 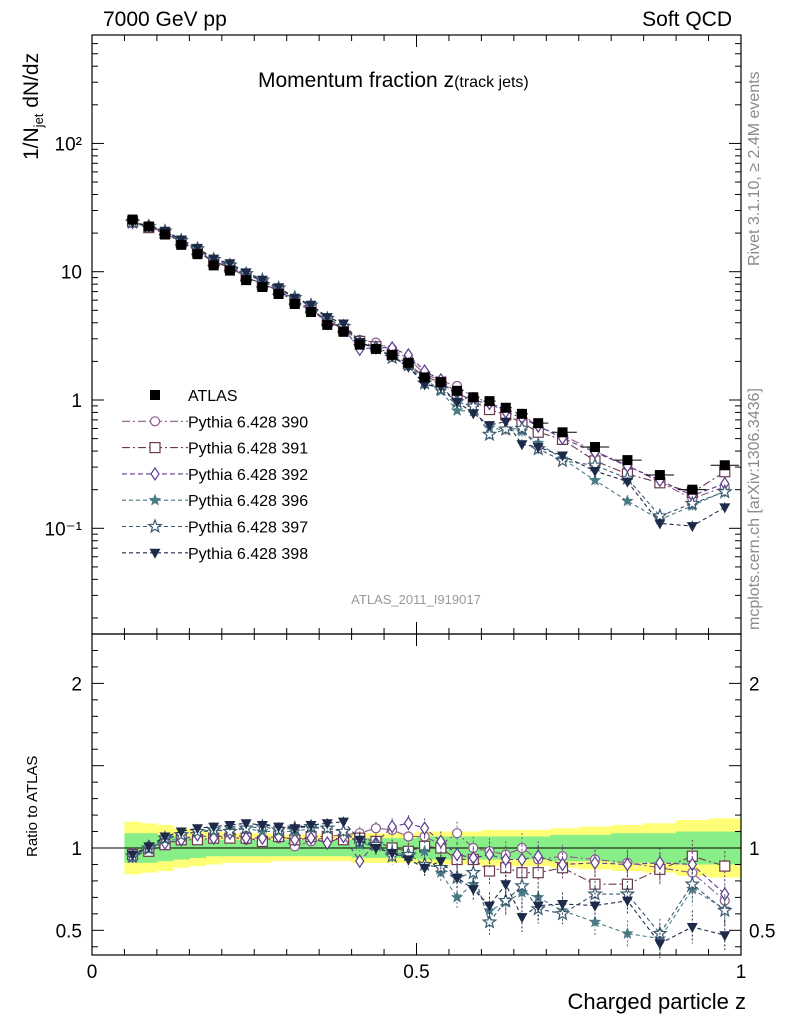 What do you see at coordinates (393, 80) in the screenshot?
I see `chart-title: Momentum fraction z(track jets)` at bounding box center [393, 80].